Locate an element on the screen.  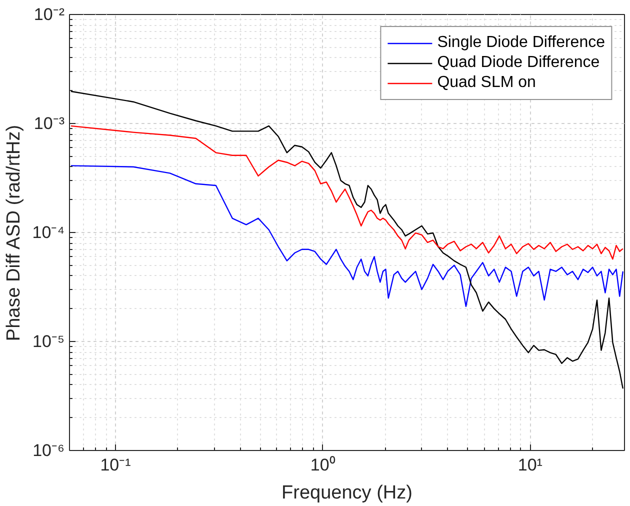
y-tick-label: 10⁻² is located at coordinates (49, 14).